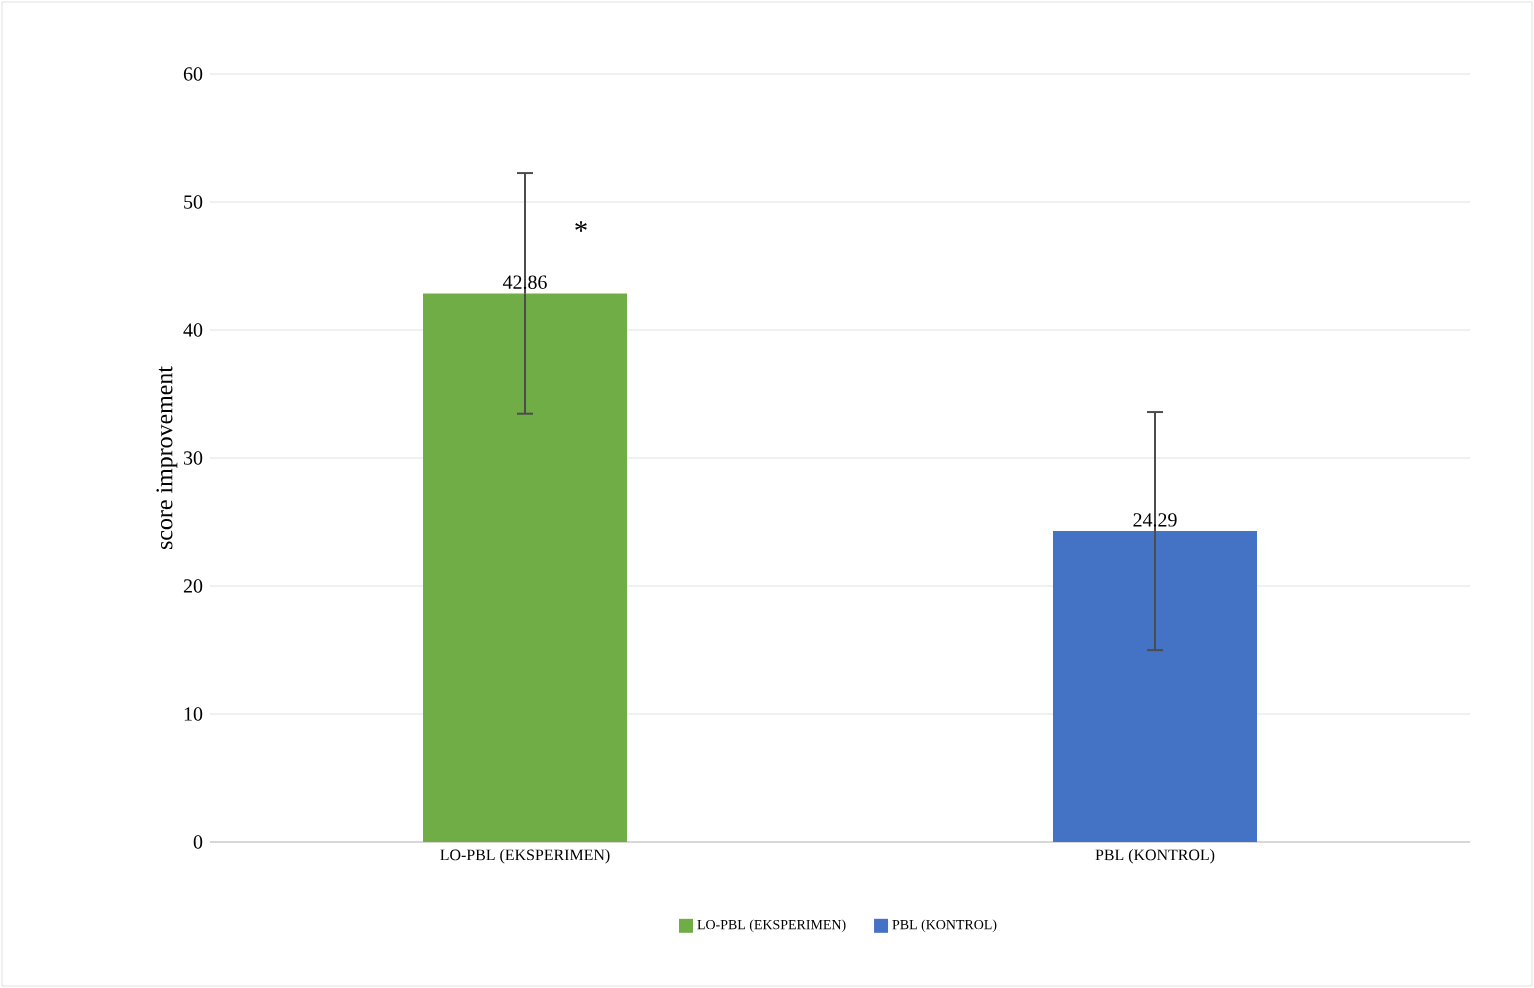 This screenshot has width=1534, height=988. What do you see at coordinates (193, 202) in the screenshot?
I see `y-tick-label: 50` at bounding box center [193, 202].